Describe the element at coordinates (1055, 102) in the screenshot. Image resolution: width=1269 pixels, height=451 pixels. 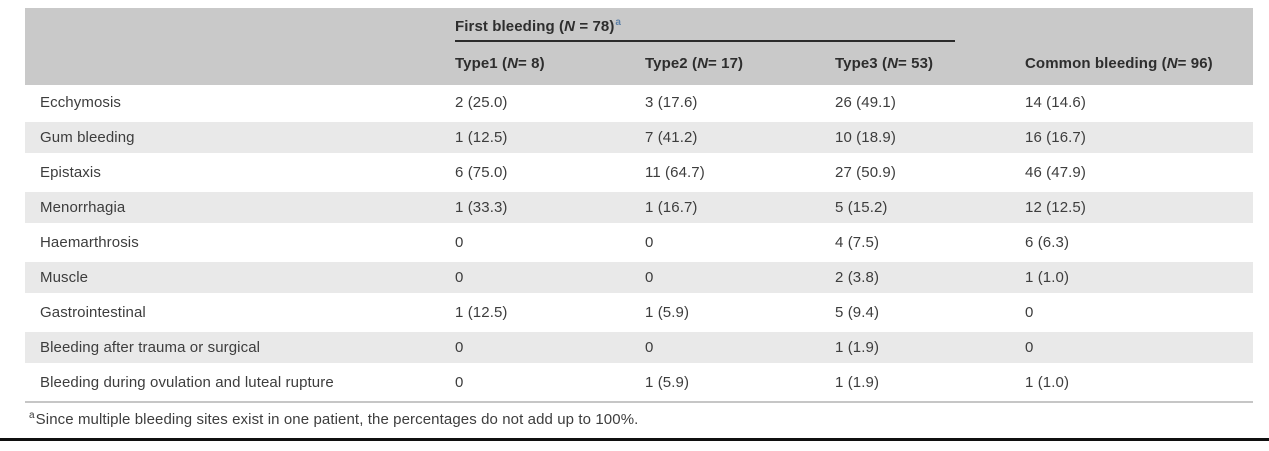
I see `cell-value: 14 (14.6)` at that location.